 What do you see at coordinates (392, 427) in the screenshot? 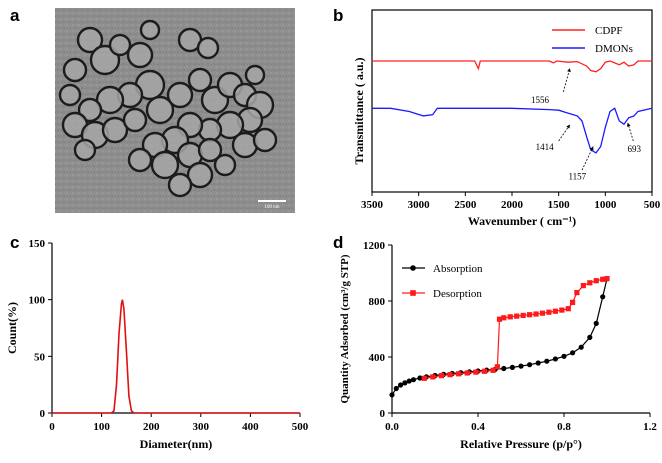
I see `x-tick-label: 0.0` at bounding box center [392, 427].